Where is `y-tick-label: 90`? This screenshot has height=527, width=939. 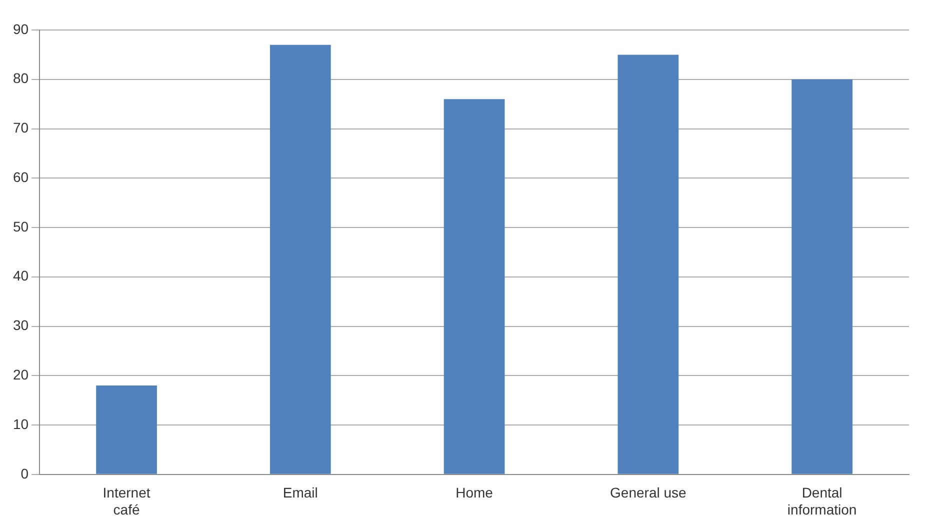
y-tick-label: 90 is located at coordinates (20, 28).